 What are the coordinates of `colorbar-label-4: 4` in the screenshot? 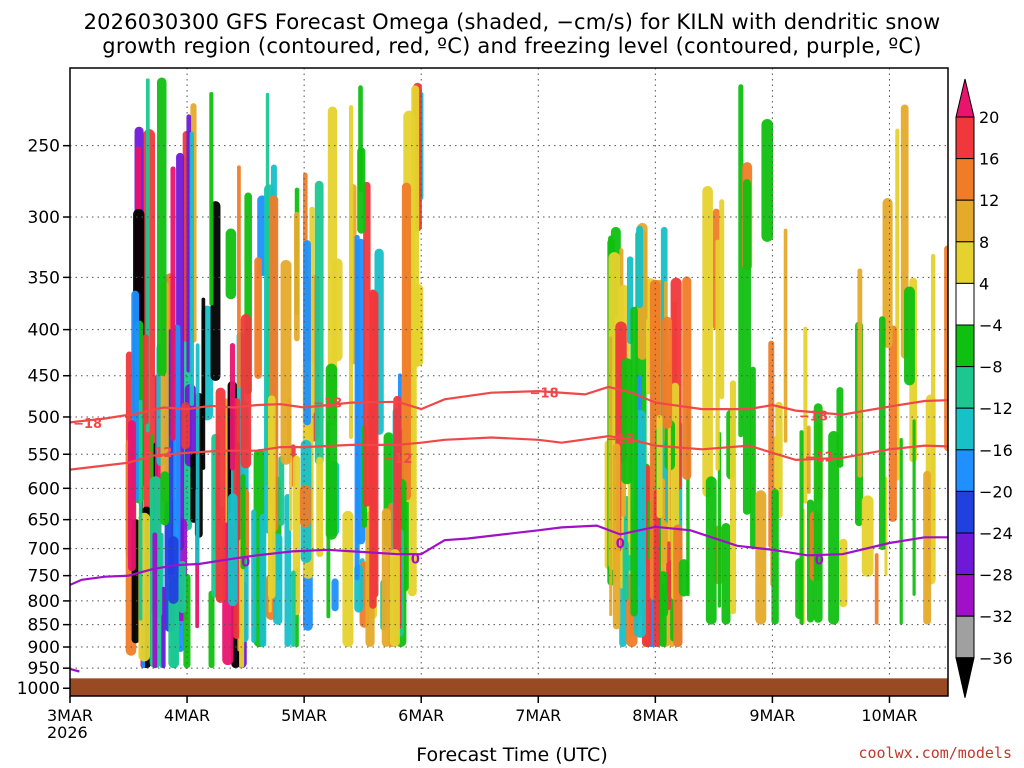 It's located at (984, 283).